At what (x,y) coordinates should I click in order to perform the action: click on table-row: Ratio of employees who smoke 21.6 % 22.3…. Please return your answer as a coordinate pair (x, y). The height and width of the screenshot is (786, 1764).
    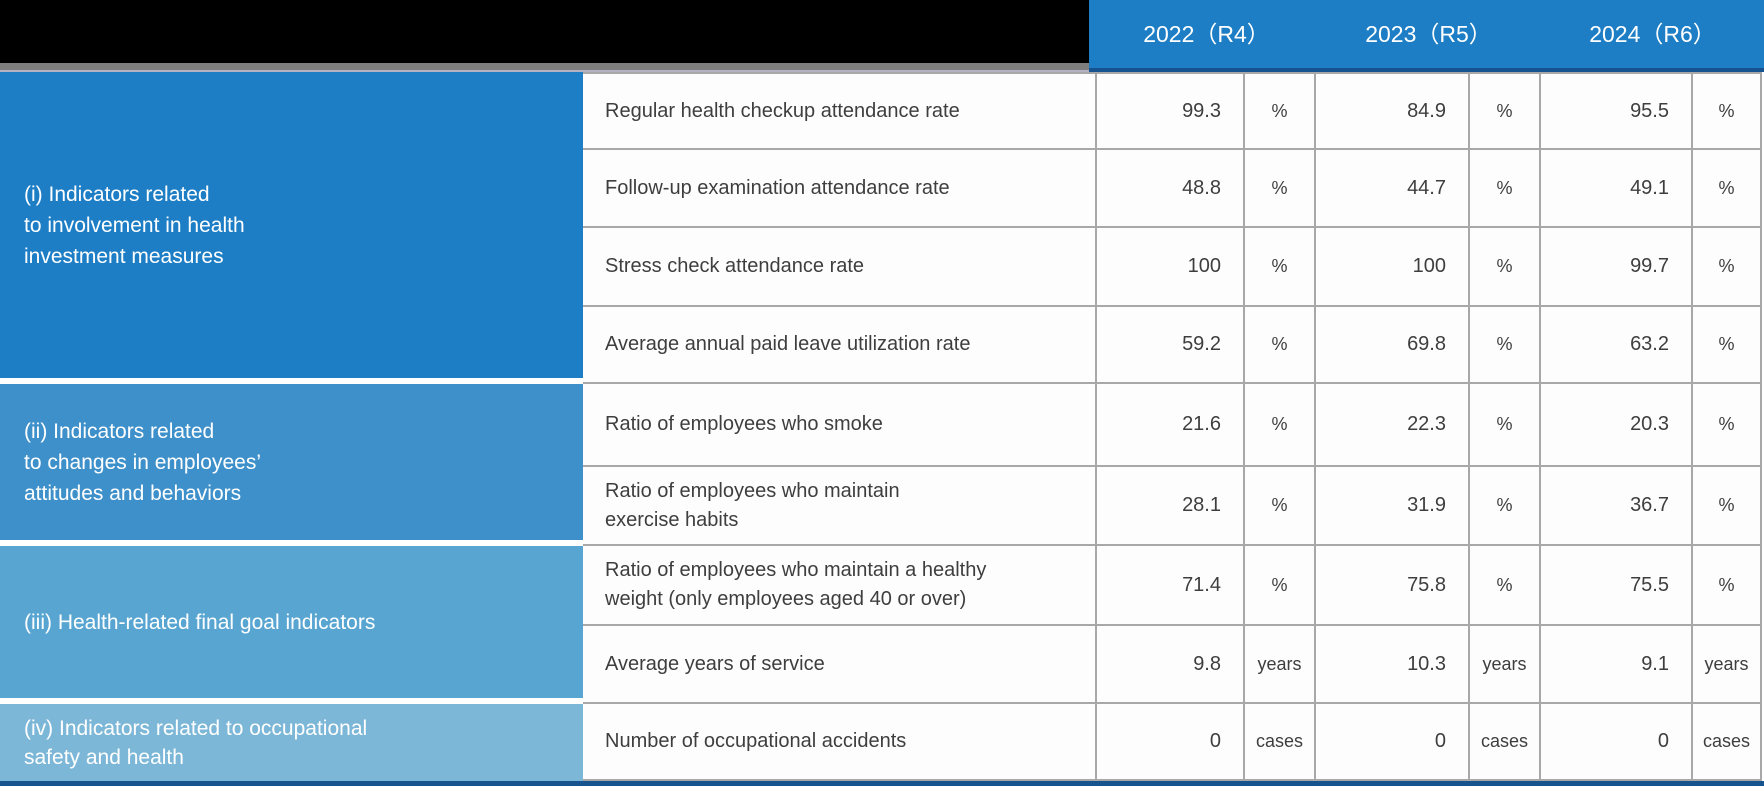
    Looking at the image, I should click on (1172, 425).